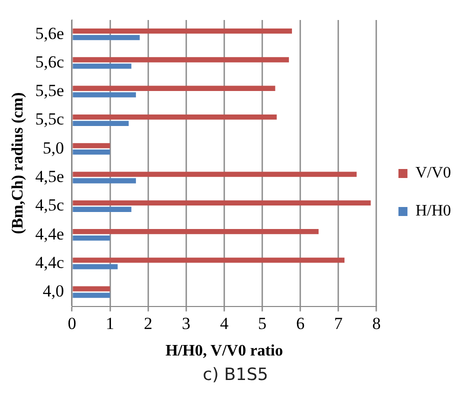  Describe the element at coordinates (236, 375) in the screenshot. I see `text: c) B1S5` at that location.